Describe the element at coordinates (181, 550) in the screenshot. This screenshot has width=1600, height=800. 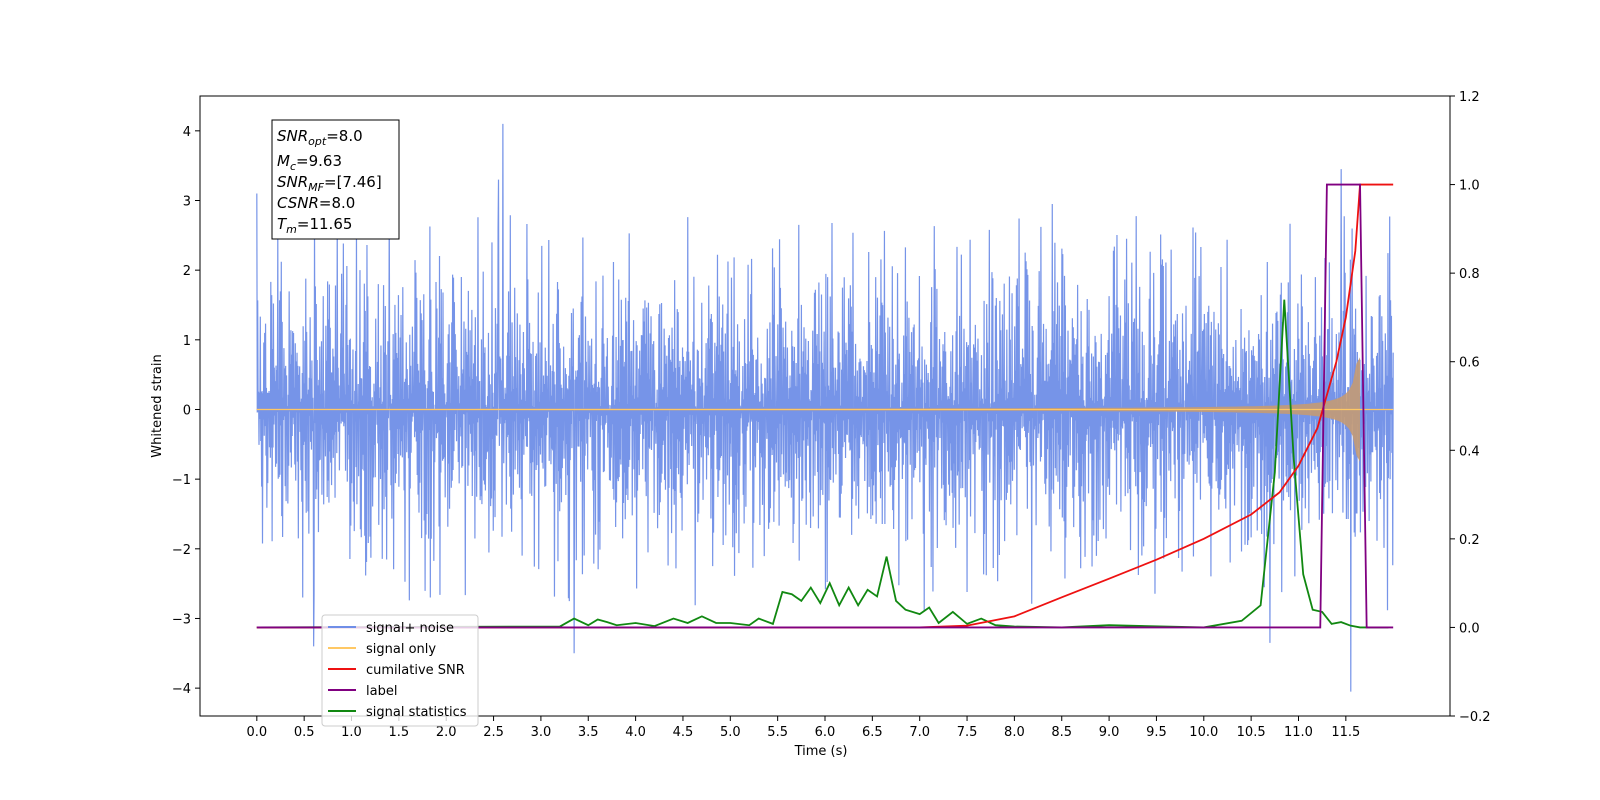
I see `y-left-tick-label: −2` at that location.